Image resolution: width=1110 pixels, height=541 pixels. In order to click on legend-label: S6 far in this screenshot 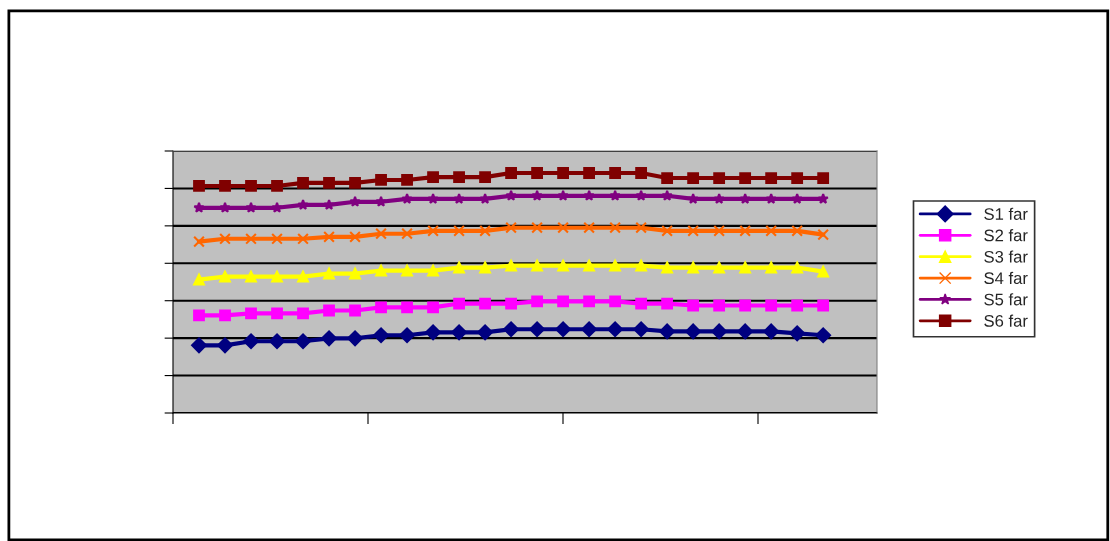, I will do `click(1006, 320)`.